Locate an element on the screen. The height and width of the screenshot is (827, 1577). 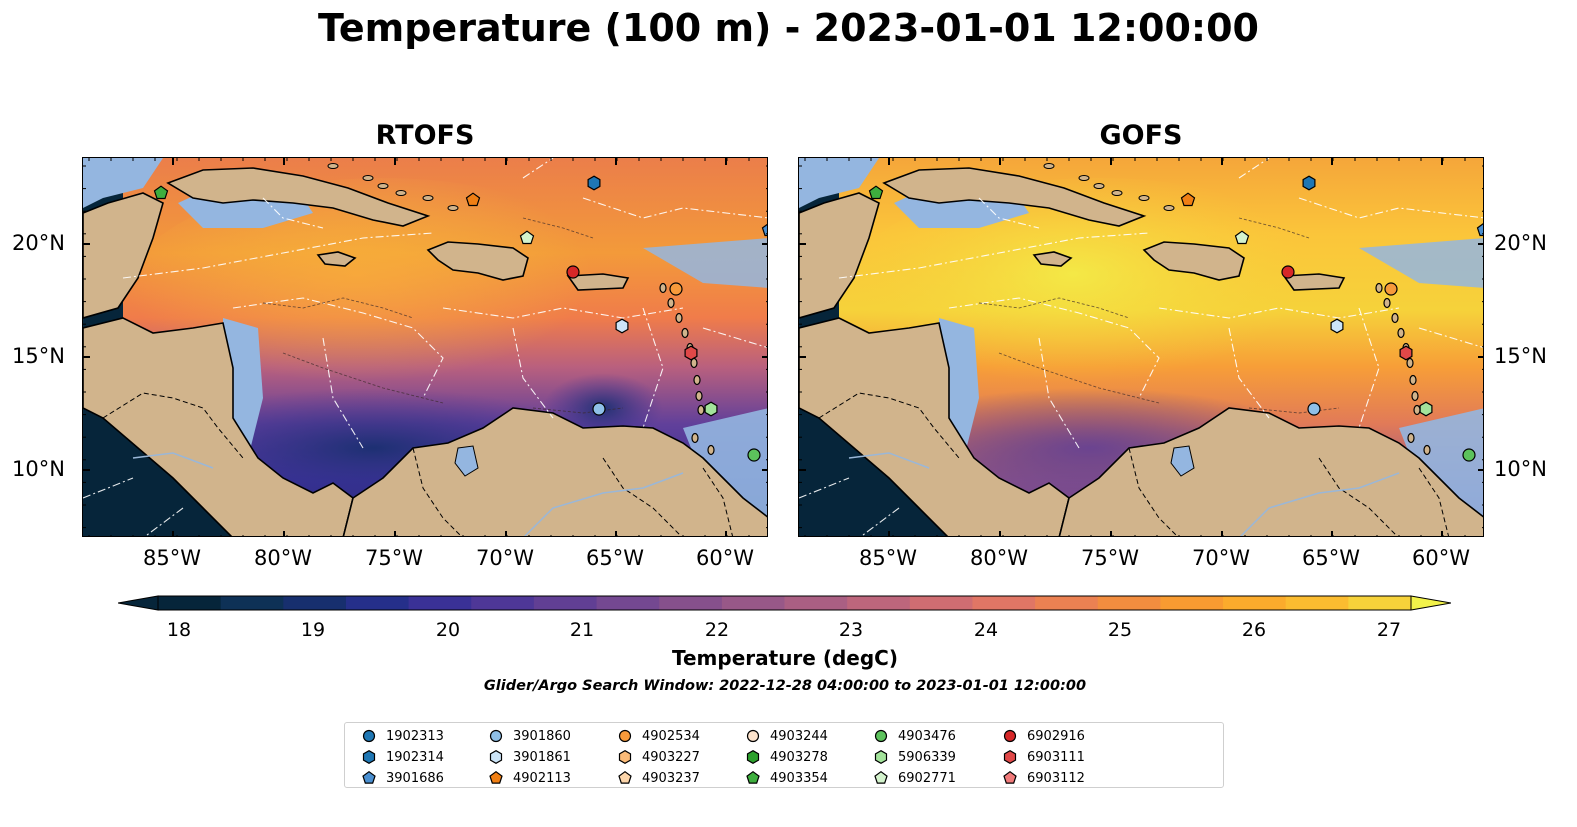
legend-label: 3901686 is located at coordinates (415, 778).